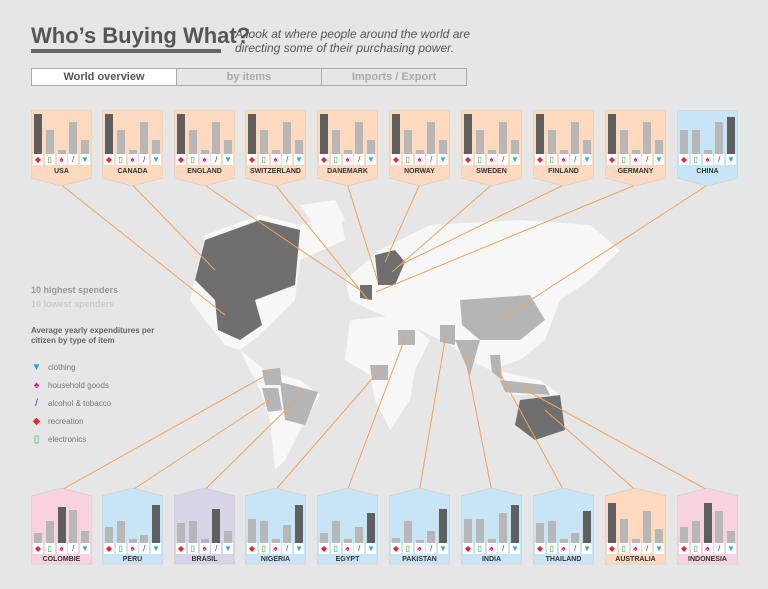 Image resolution: width=768 pixels, height=589 pixels. I want to click on country-tag: ◆ ▯ ♠ / ▼ NORWAY, so click(419, 149).